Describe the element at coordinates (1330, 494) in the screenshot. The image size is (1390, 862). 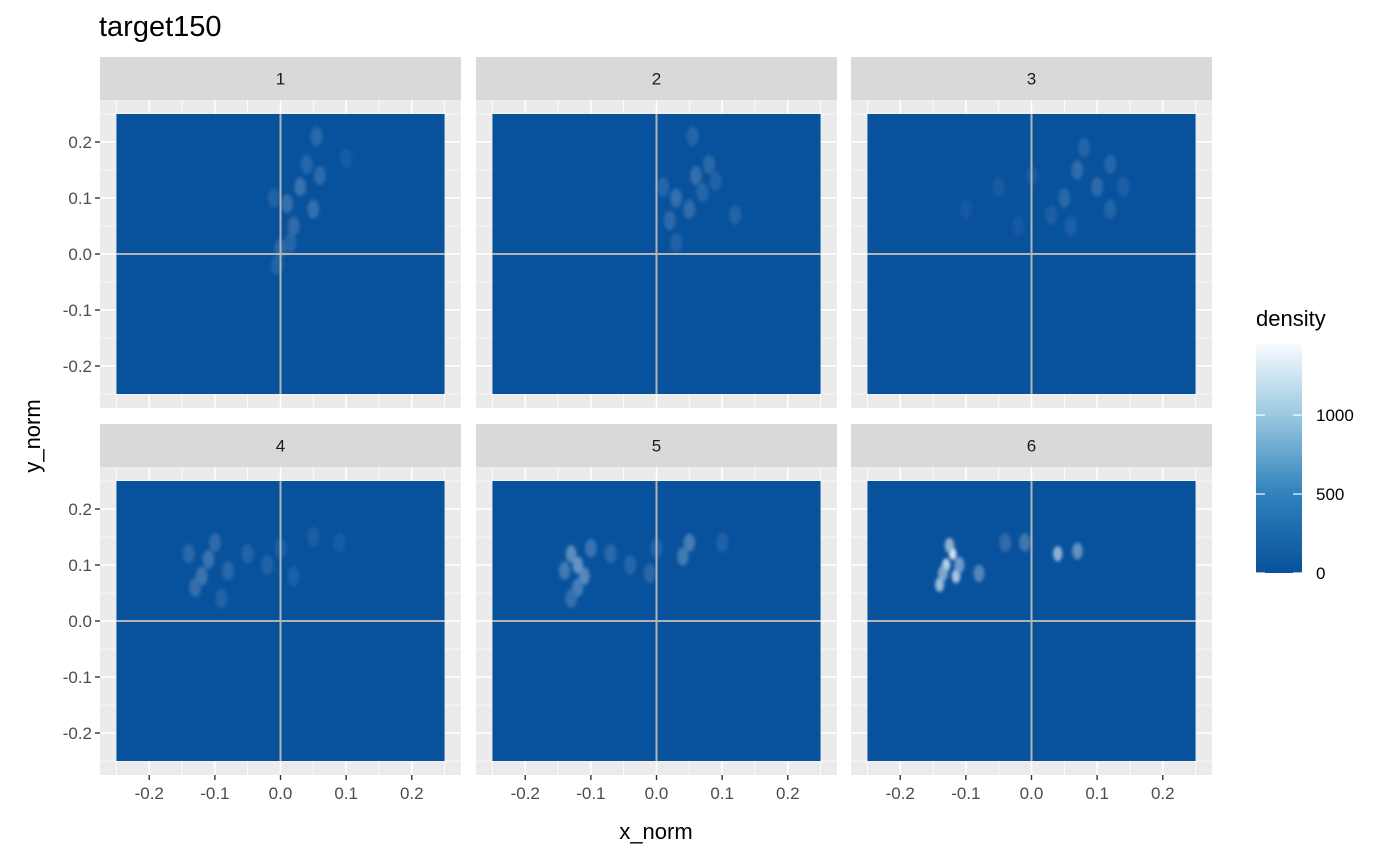
I see `legend-break-label: 500` at that location.